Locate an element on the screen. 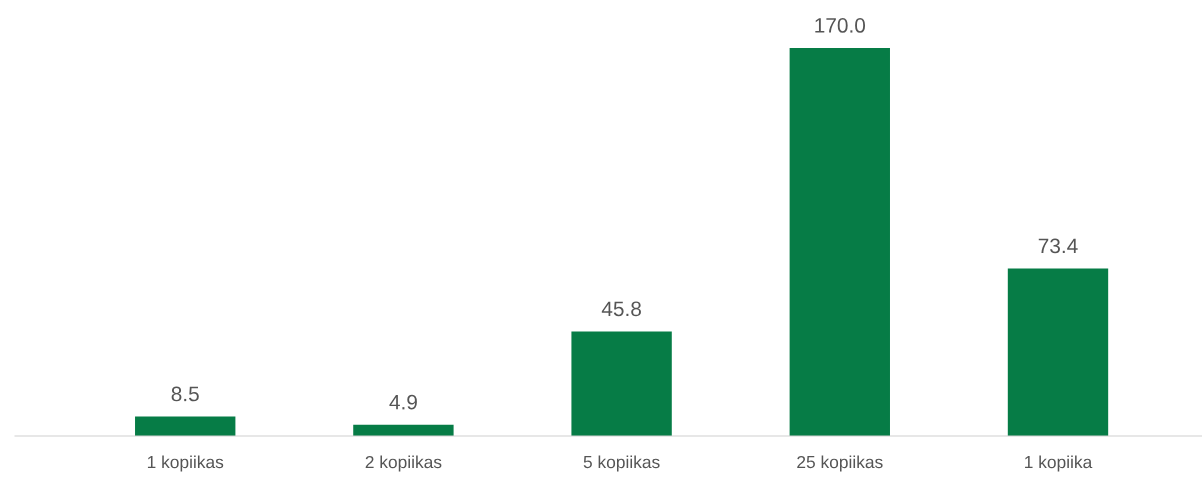  x-tick-label: 5 kopiikas is located at coordinates (621, 463).